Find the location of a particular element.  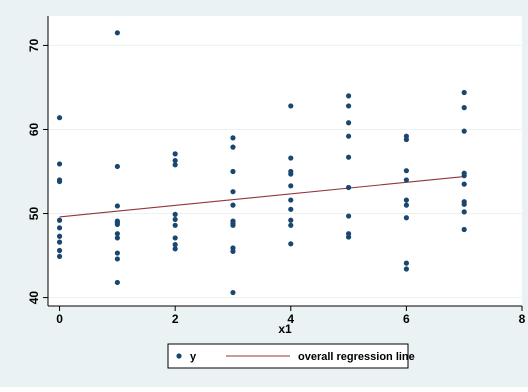

legend-marker-y is located at coordinates (179, 356).